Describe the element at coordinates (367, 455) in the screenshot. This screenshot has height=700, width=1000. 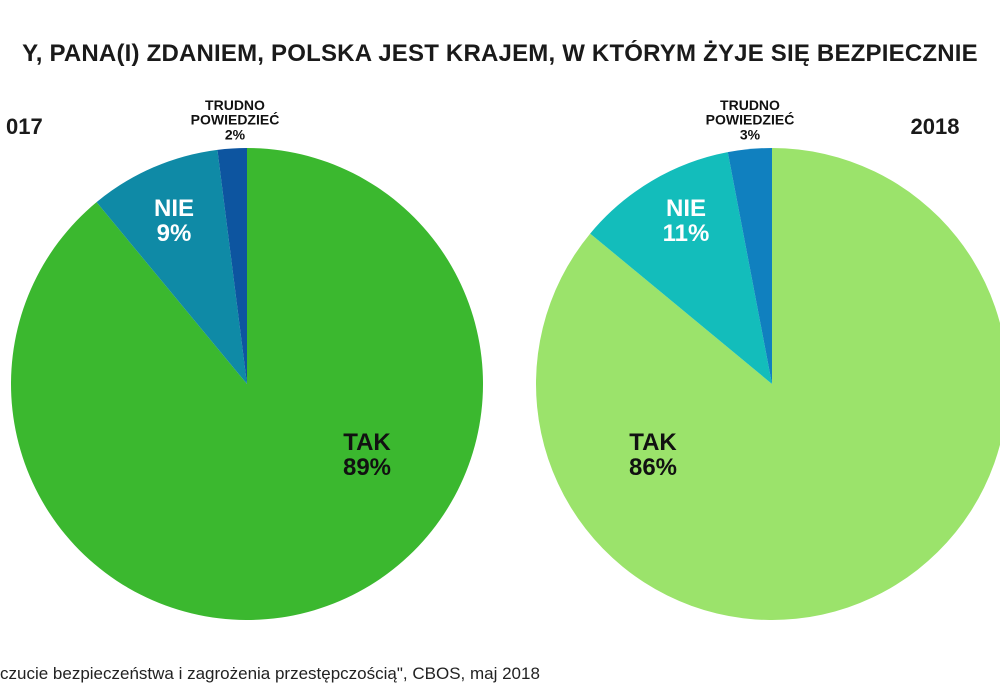
I see `pie-0-label-tak: TAK 89%` at that location.